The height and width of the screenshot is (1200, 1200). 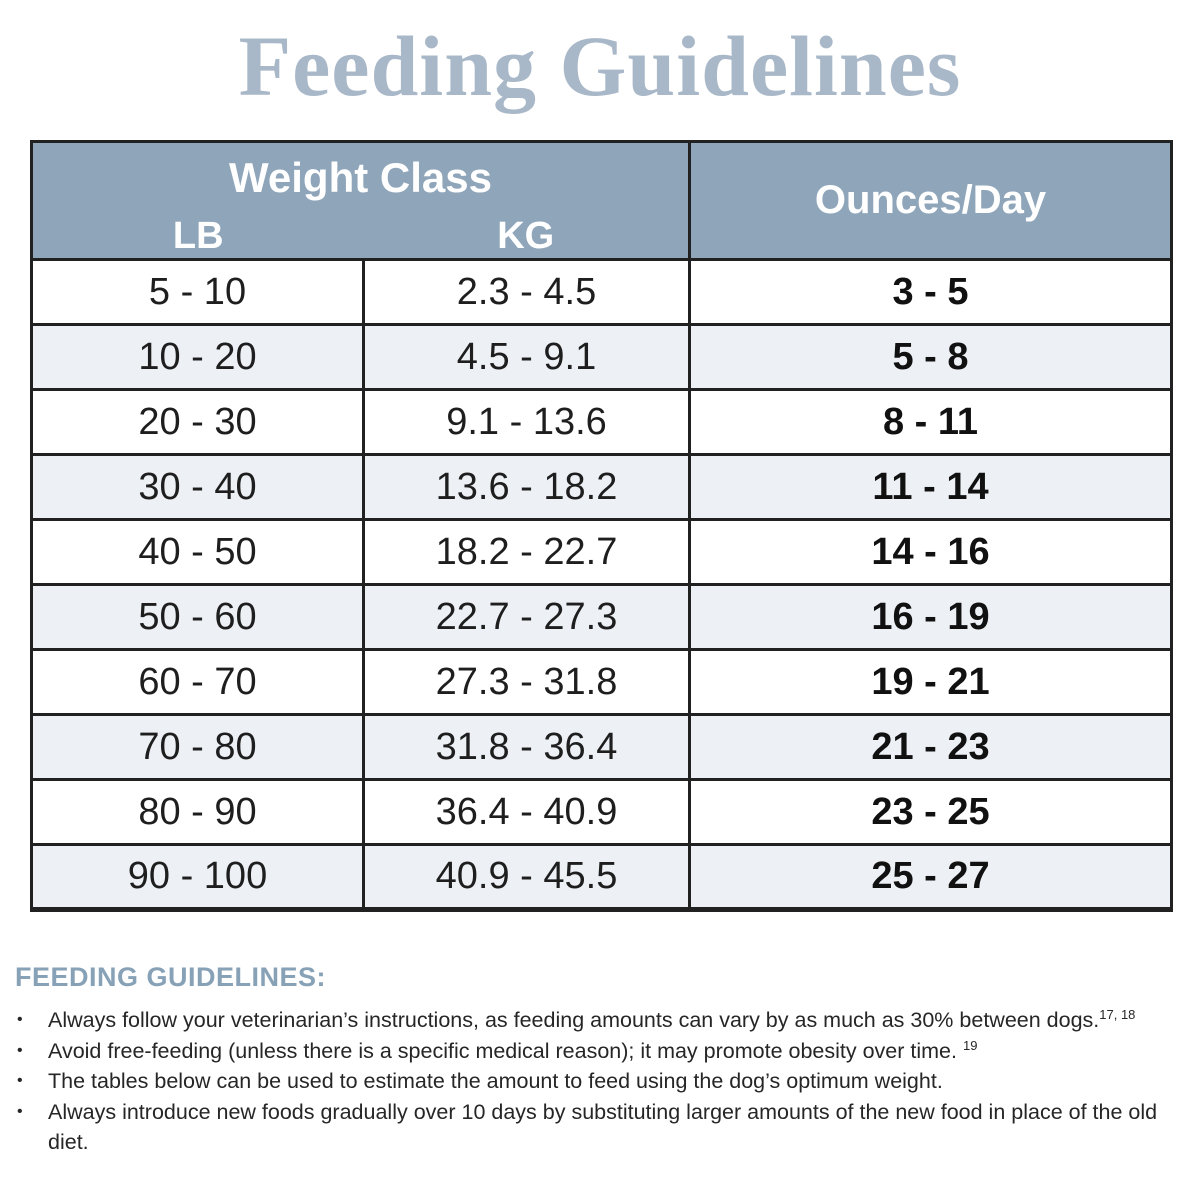 What do you see at coordinates (198, 236) in the screenshot?
I see `lb-column-label: LB` at bounding box center [198, 236].